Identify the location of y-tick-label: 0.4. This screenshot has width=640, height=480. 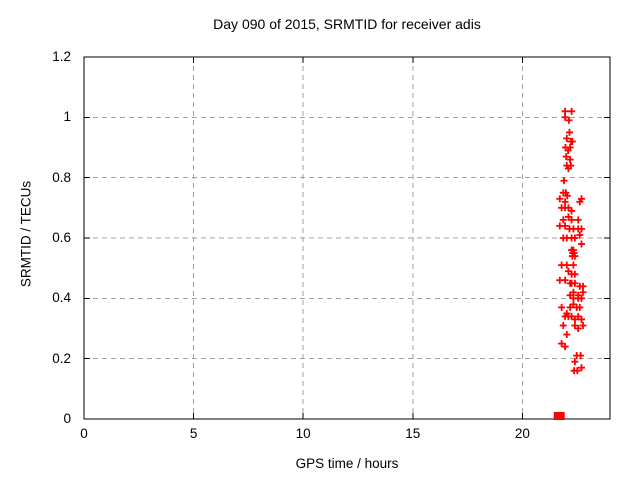
(61, 298).